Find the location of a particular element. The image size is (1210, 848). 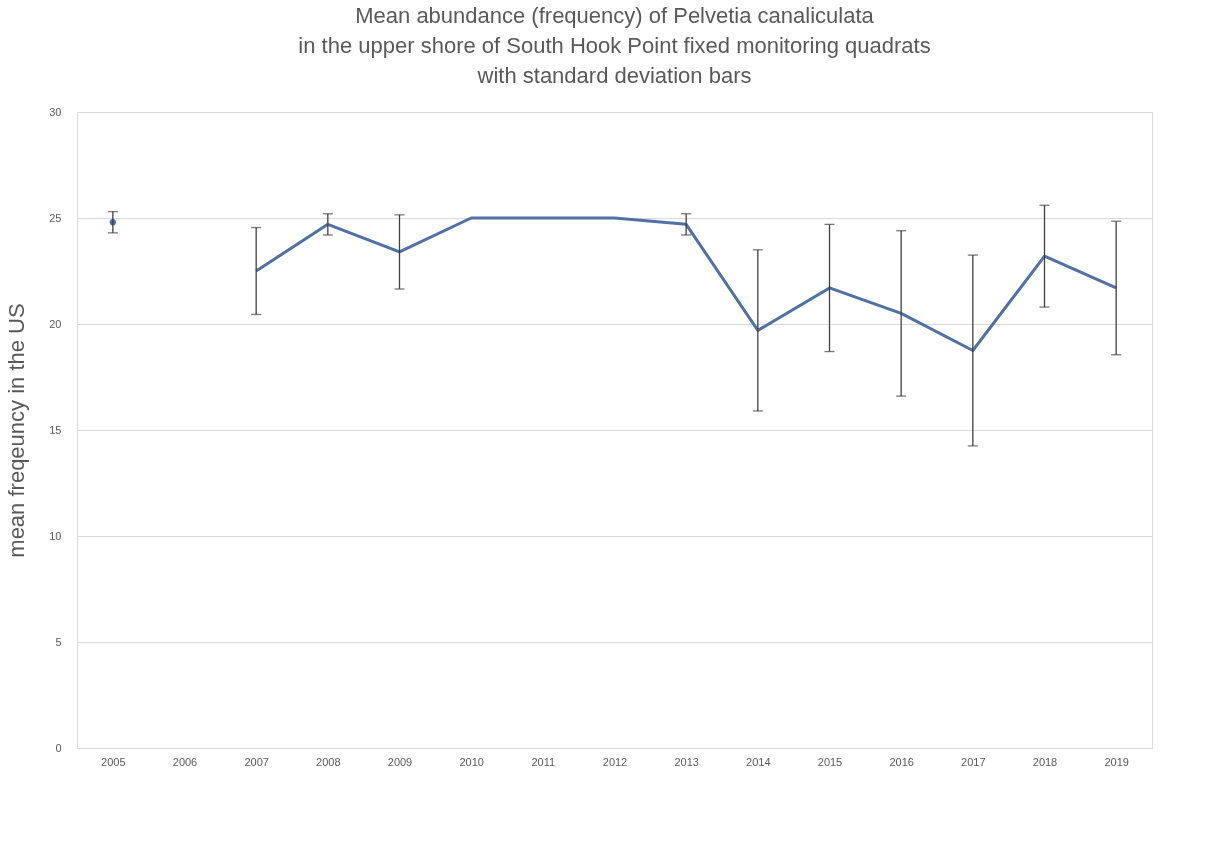

y-tick-label: 20 is located at coordinates (55, 323).